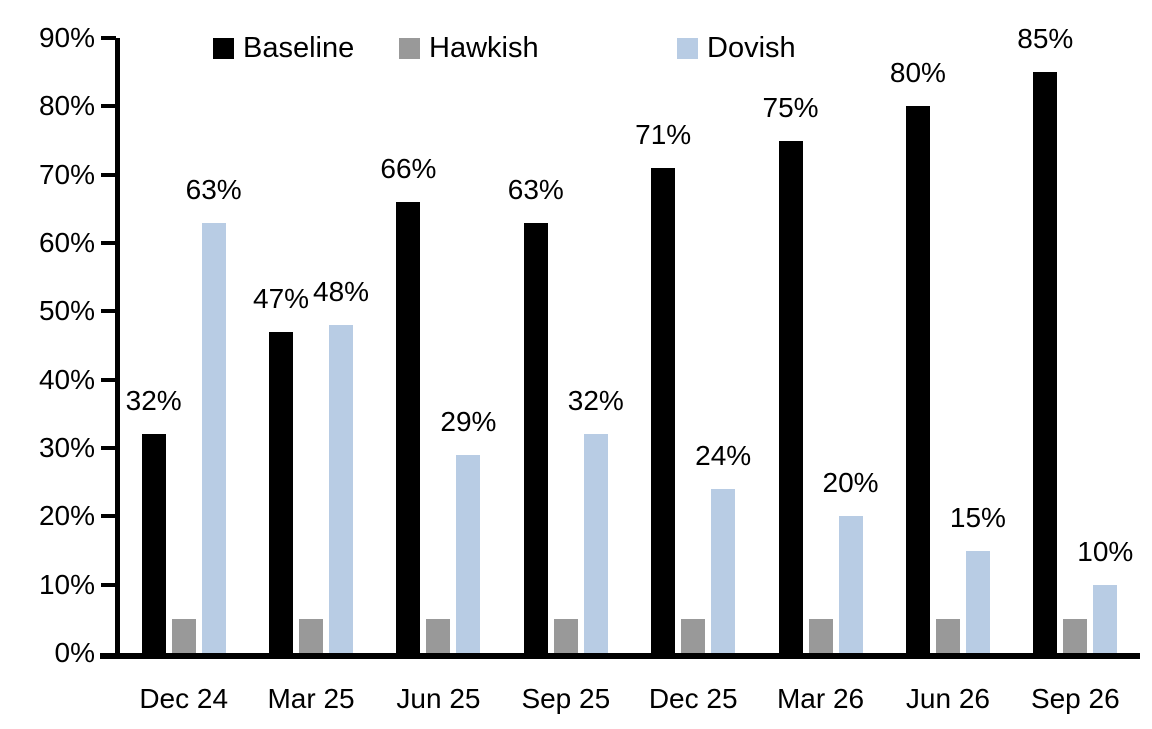 This screenshot has width=1152, height=729. I want to click on y-axis-tick-20-, so click(108, 516).